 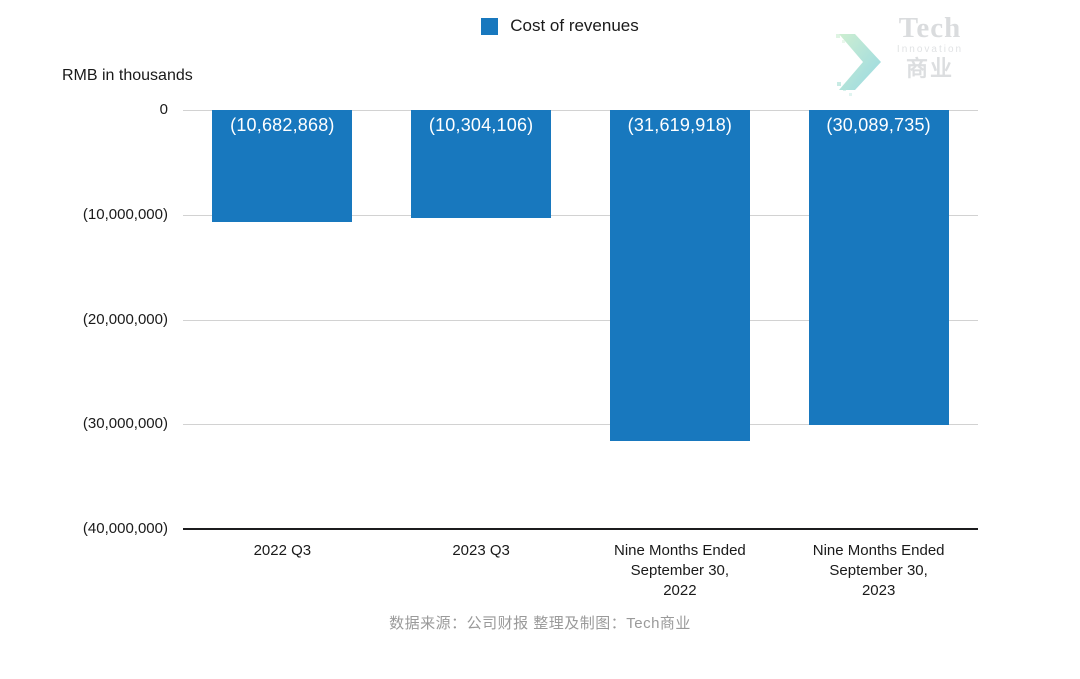 What do you see at coordinates (878, 125) in the screenshot?
I see `bar-value-label: (30,089,735)` at bounding box center [878, 125].